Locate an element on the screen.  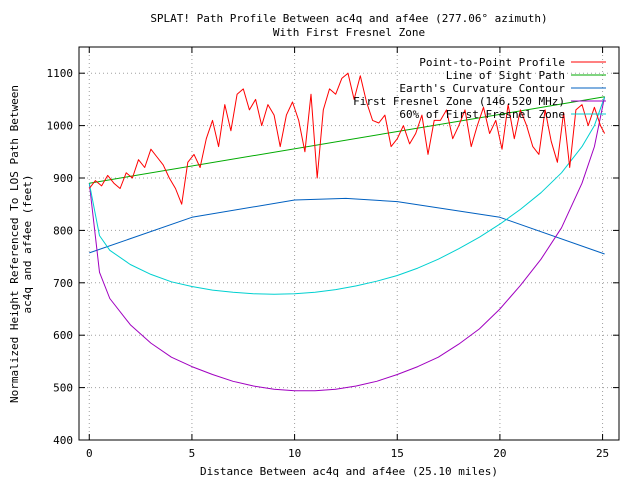
y-tick-label: 900 is located at coordinates (63, 178).